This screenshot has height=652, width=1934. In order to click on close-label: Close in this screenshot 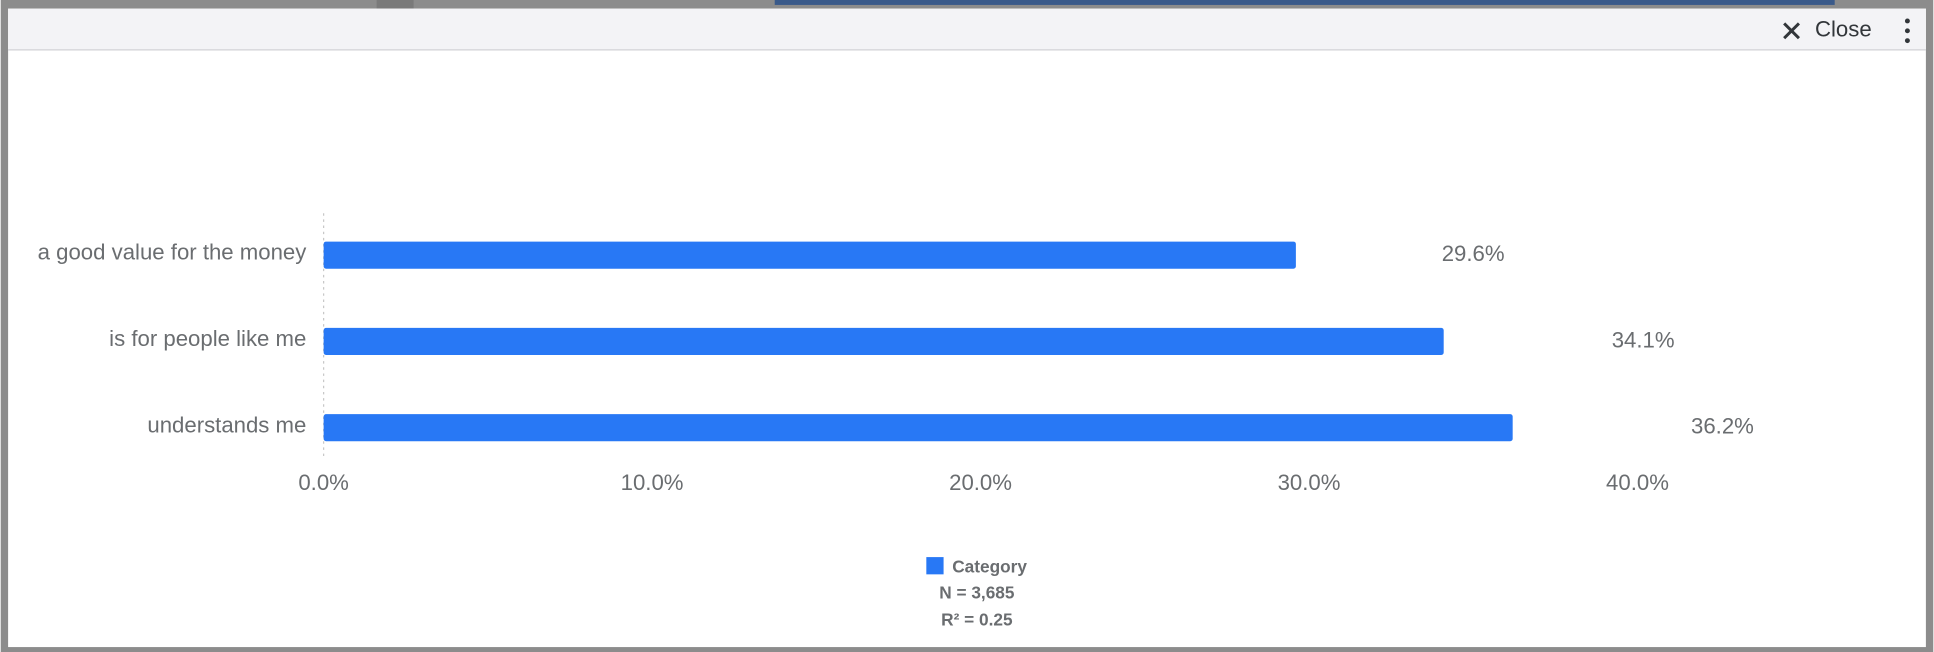, I will do `click(1843, 29)`.